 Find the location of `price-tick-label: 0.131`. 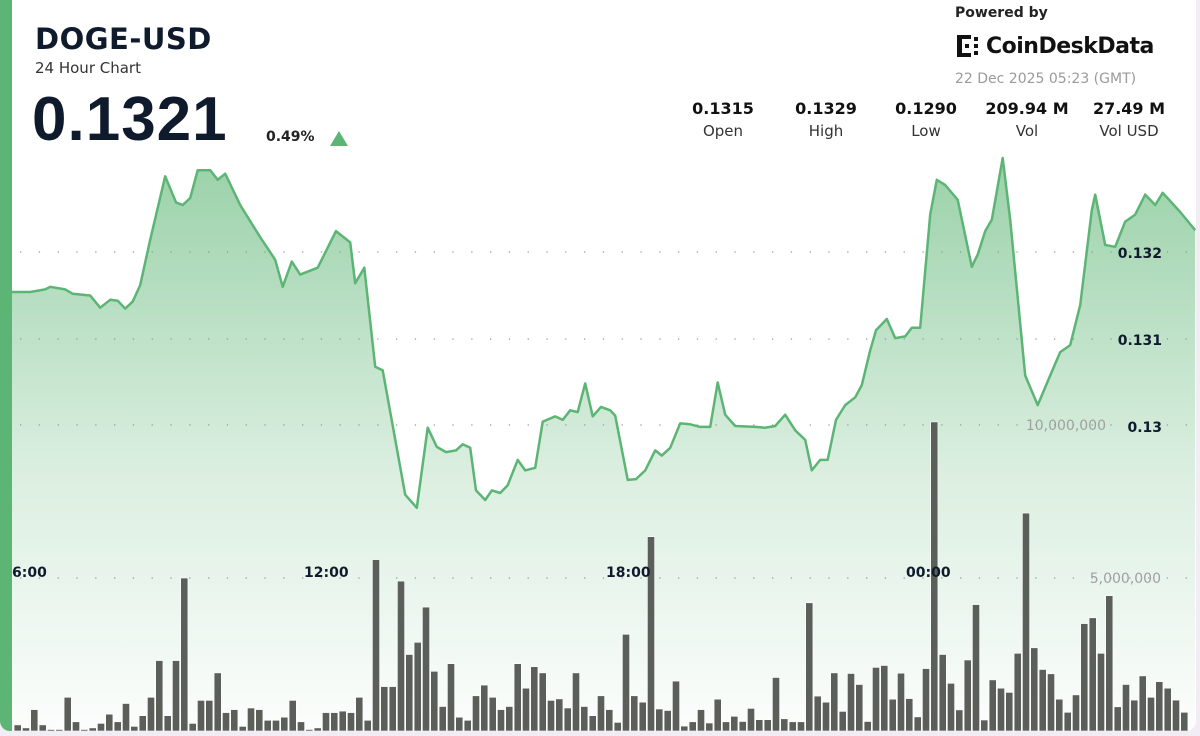

price-tick-label: 0.131 is located at coordinates (1140, 341).